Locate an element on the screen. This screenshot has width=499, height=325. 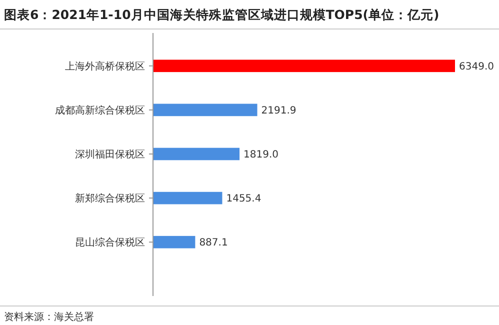
y-tick-label: 深圳福田保税区 is located at coordinates (110, 154).